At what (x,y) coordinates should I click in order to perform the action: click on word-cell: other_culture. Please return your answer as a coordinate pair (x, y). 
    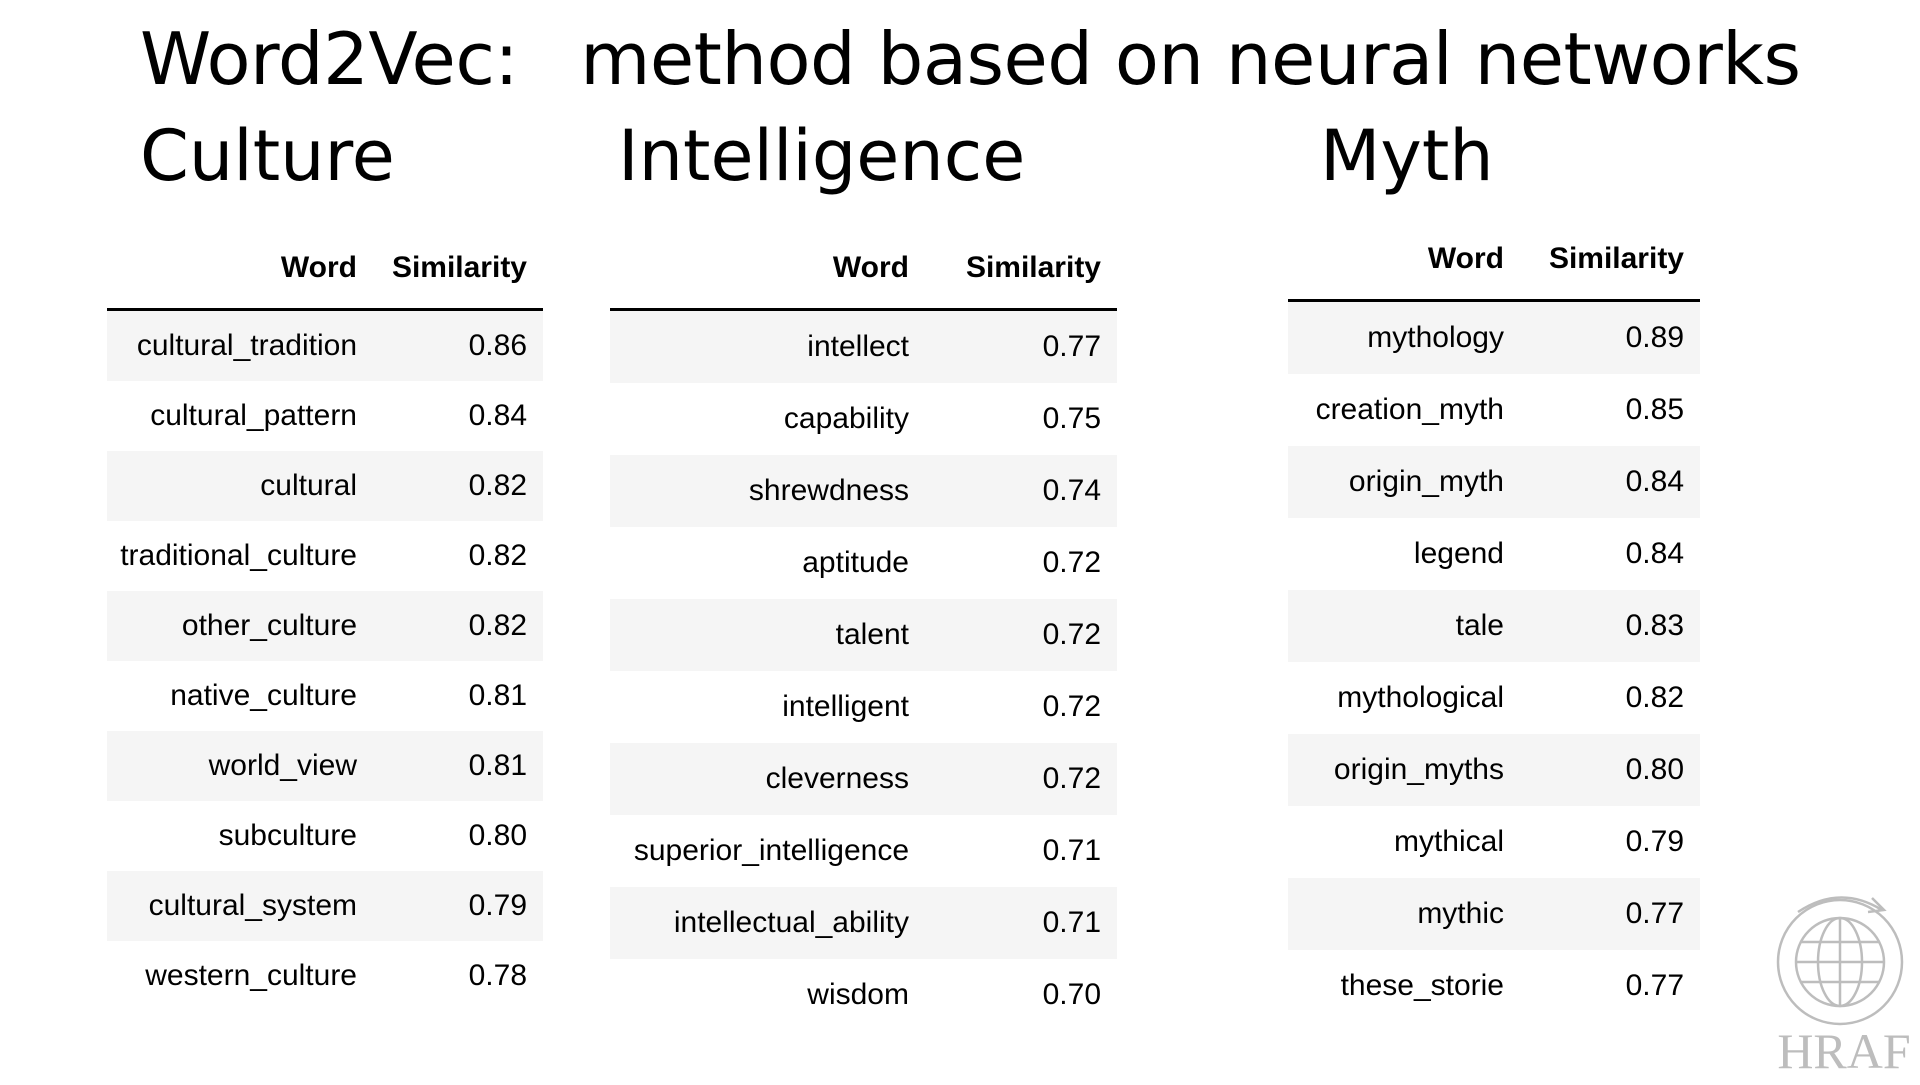
    Looking at the image, I should click on (240, 626).